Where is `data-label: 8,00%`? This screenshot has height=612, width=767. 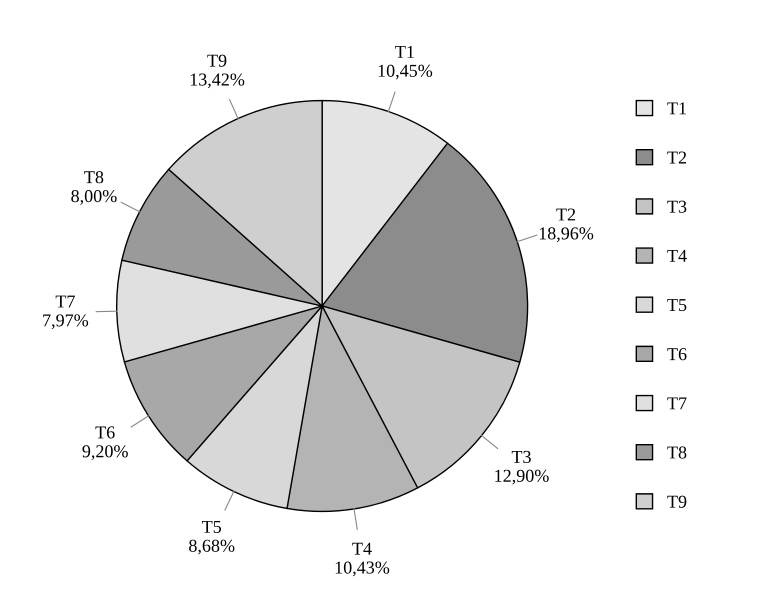 data-label: 8,00% is located at coordinates (94, 197).